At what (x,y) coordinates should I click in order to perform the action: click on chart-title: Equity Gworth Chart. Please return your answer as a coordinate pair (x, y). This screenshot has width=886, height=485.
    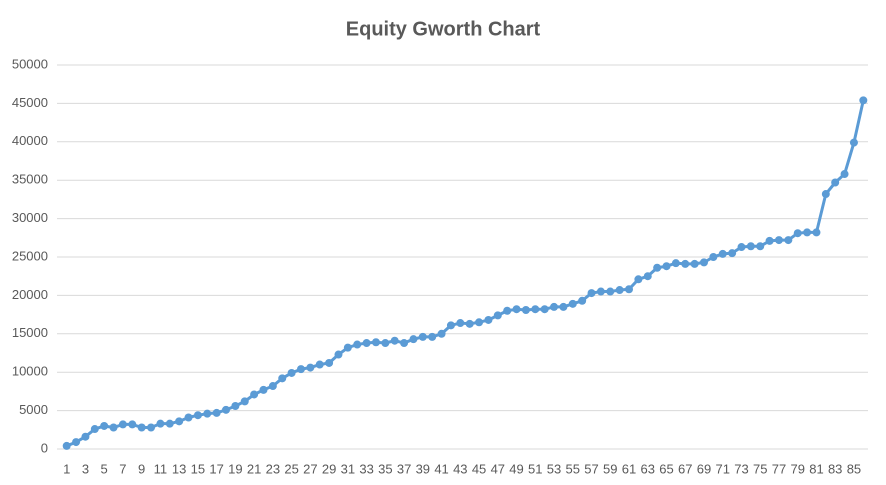
    Looking at the image, I should click on (443, 29).